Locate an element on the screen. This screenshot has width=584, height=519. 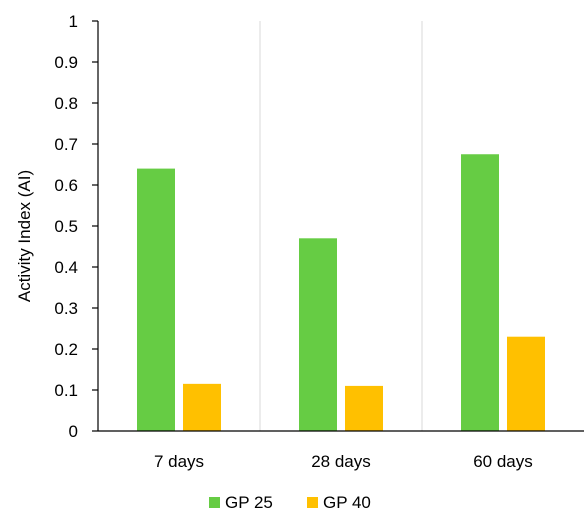
y-tick-label: 0.1 is located at coordinates (66, 390).